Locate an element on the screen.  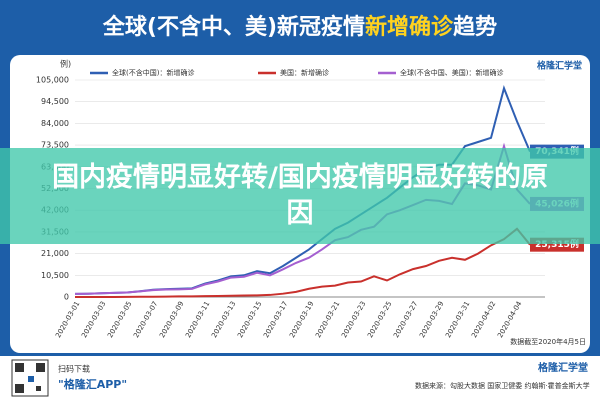
legend-label: 美国：新增确诊 is located at coordinates (304, 72).